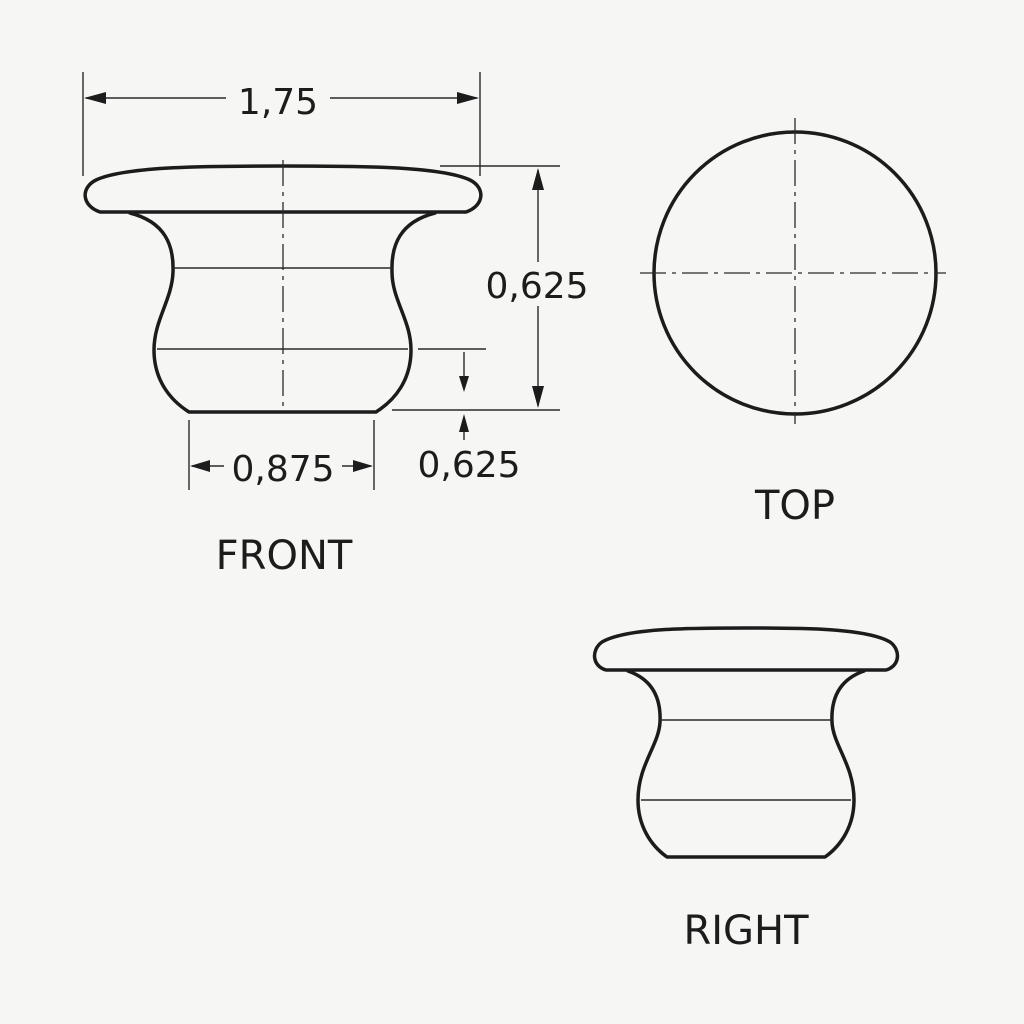 This screenshot has width=1024, height=1024. Describe the element at coordinates (363, 466) in the screenshot. I see `base-arrow-right` at that location.